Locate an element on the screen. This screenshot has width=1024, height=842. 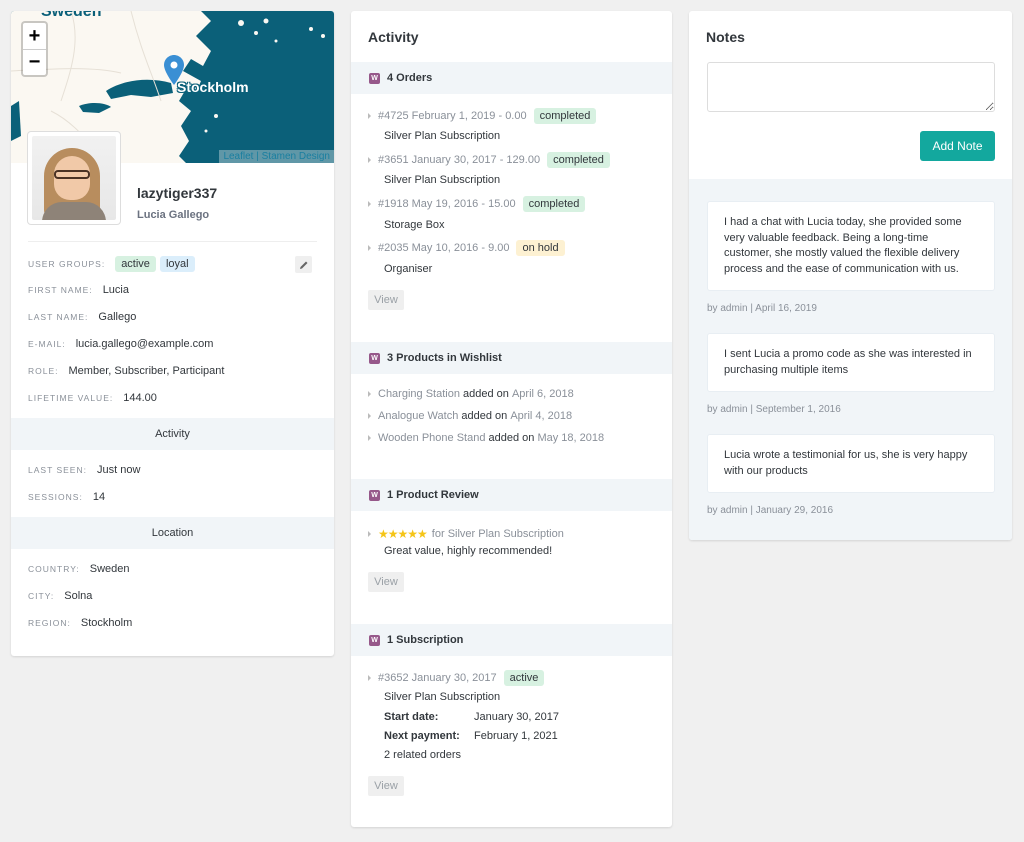
wishlist-date: April 6, 2018 is located at coordinates (542, 394).